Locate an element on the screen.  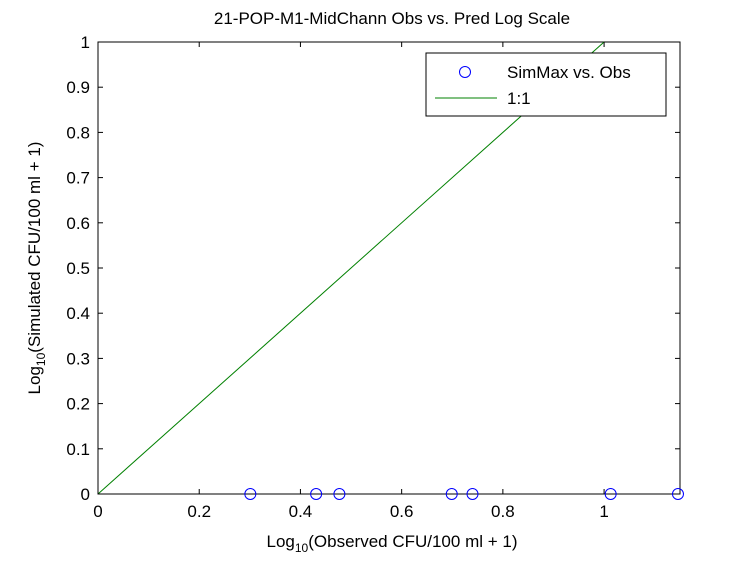
y-tick-label: 0 is located at coordinates (85, 494).